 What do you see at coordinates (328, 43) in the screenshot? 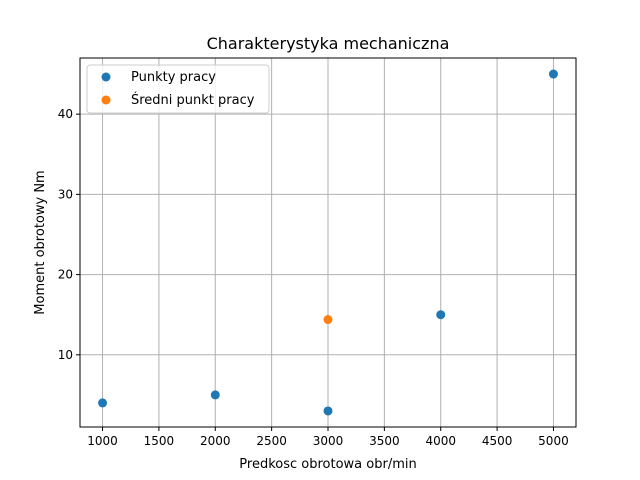
I see `chart-title: Charakterystyka mechaniczna` at bounding box center [328, 43].